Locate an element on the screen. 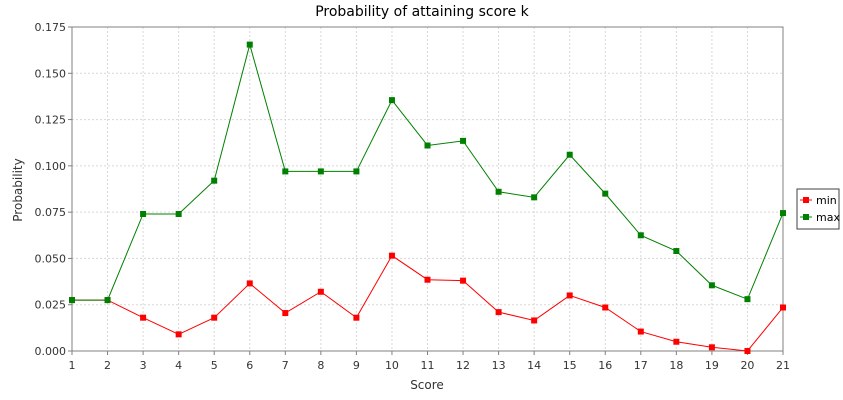 The height and width of the screenshot is (400, 843). legend-label-min: min is located at coordinates (826, 200).